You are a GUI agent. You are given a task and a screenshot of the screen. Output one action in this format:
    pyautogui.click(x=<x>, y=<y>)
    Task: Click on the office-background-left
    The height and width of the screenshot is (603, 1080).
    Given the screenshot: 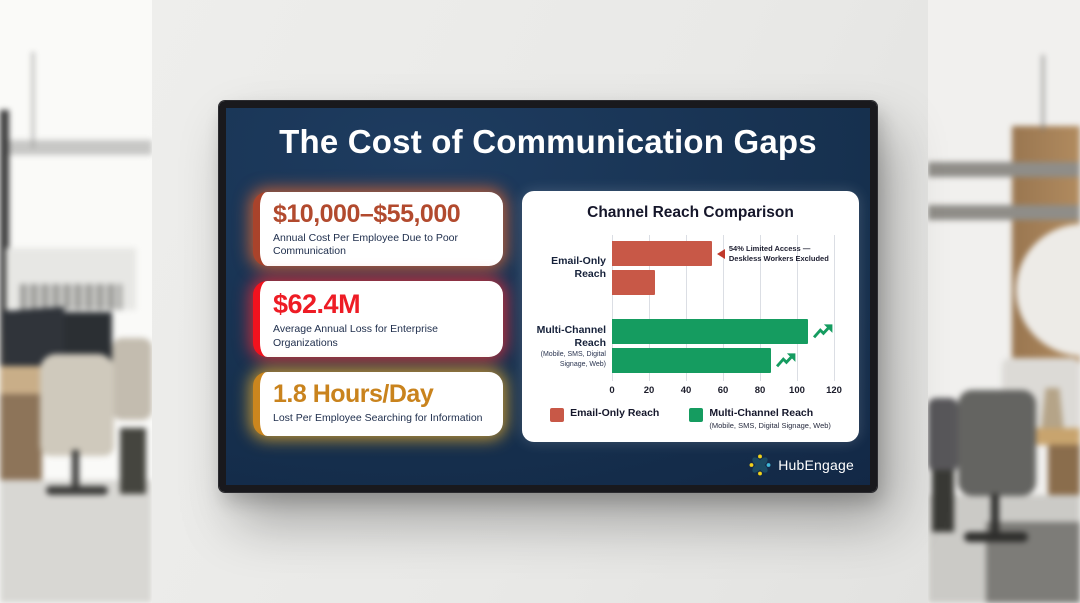 What is the action you would take?
    pyautogui.click(x=76, y=301)
    